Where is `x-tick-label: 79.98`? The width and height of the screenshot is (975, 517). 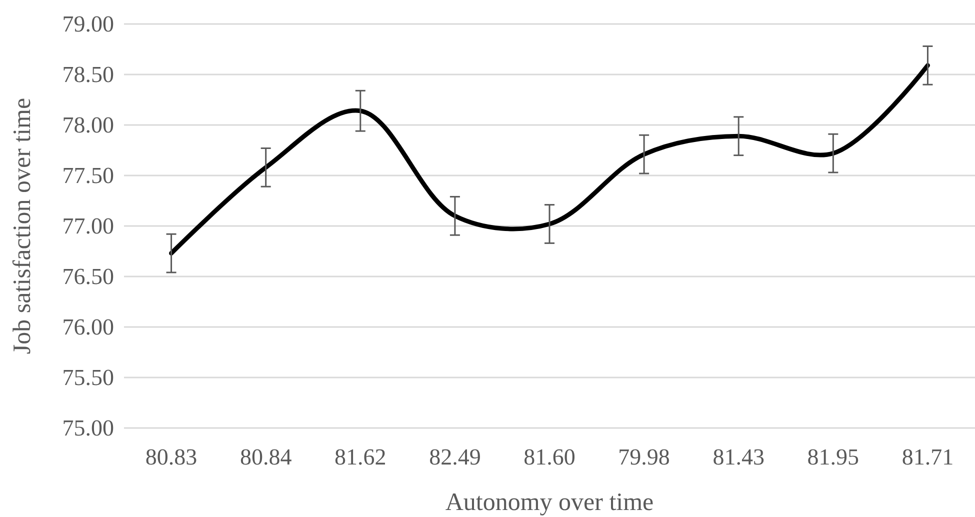
x-tick-label: 79.98 is located at coordinates (644, 457).